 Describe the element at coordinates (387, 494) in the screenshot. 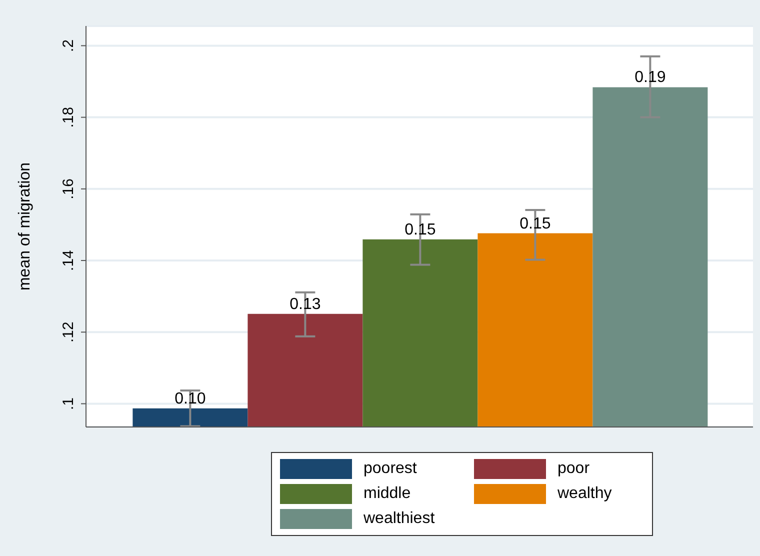

I see `legend-label: middle` at that location.